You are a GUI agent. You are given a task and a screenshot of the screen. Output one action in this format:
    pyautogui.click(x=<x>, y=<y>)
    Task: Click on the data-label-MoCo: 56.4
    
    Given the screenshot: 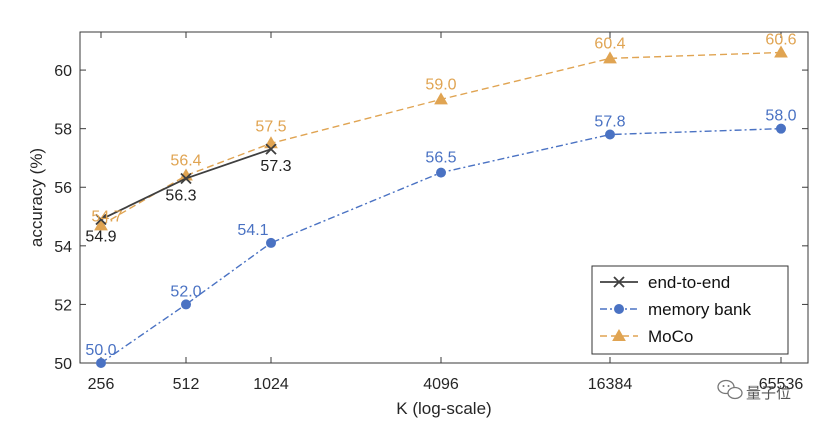 What is the action you would take?
    pyautogui.click(x=185, y=161)
    